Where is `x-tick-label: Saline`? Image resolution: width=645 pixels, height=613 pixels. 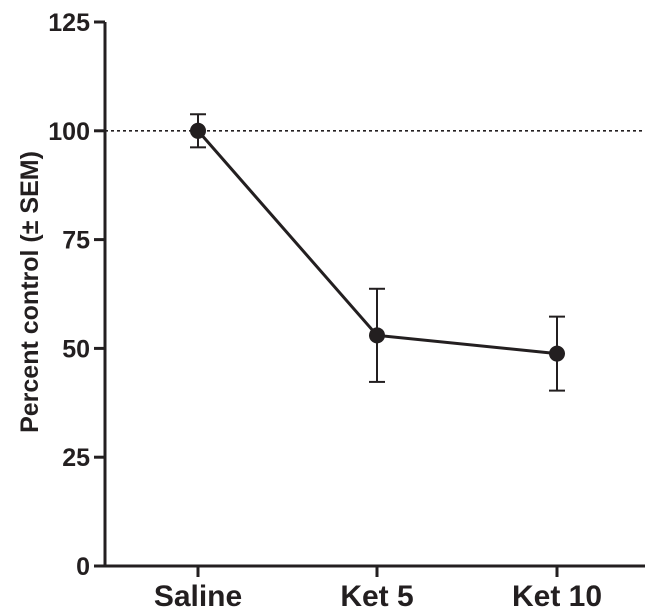
x-tick-label: Saline is located at coordinates (198, 596).